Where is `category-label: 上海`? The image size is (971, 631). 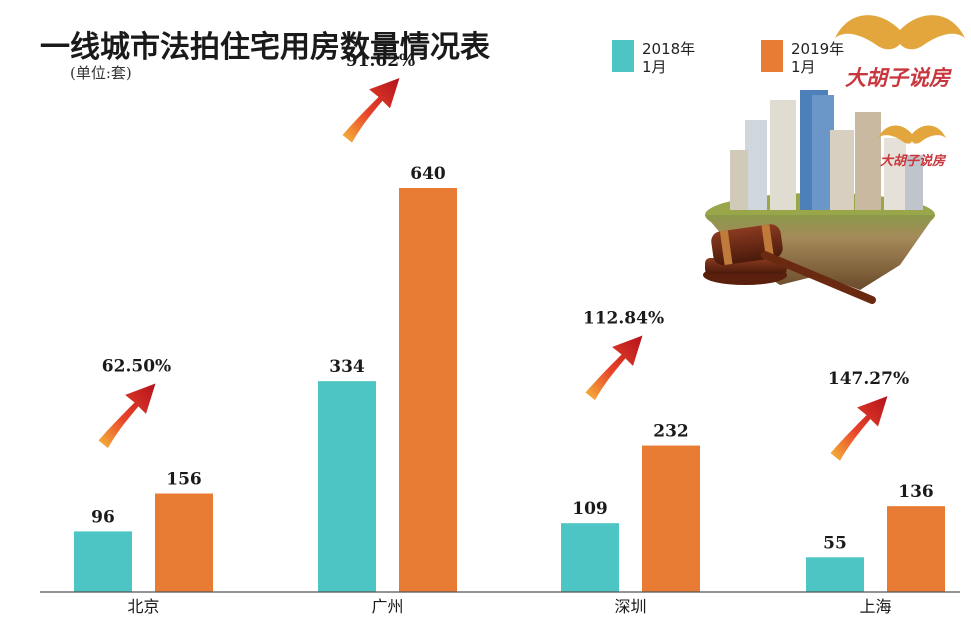 category-label: 上海 is located at coordinates (875, 606).